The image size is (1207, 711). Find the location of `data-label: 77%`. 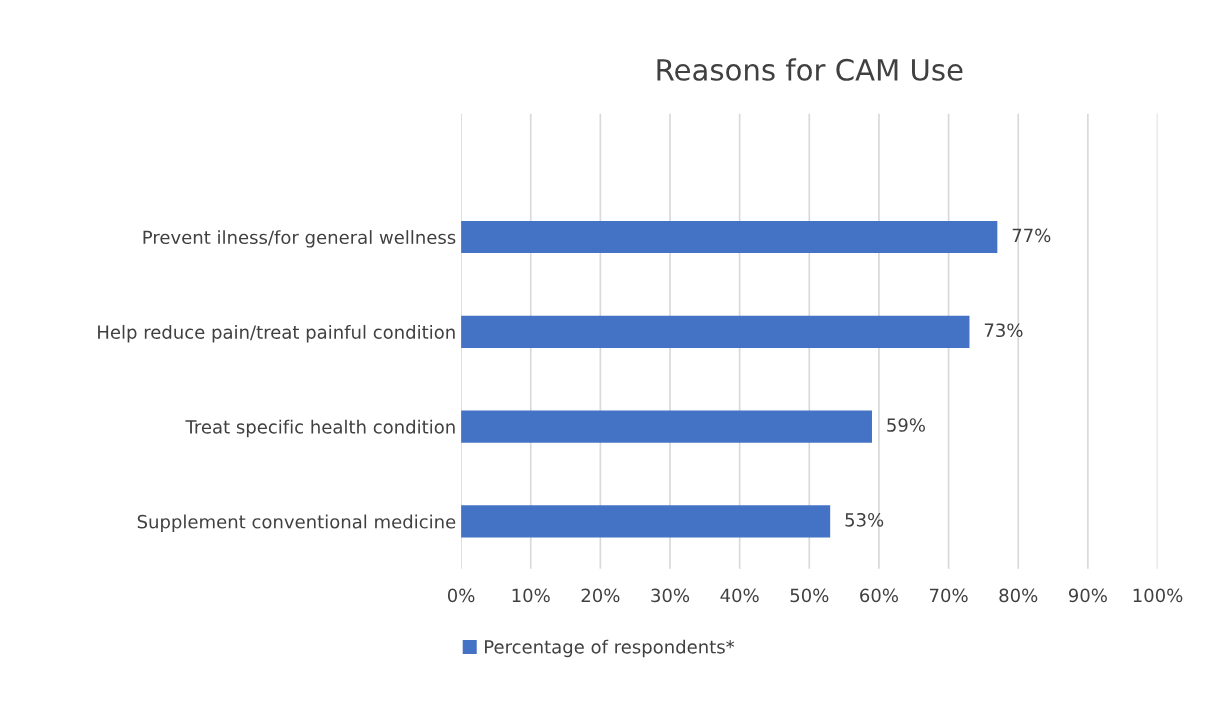

data-label: 77% is located at coordinates (1031, 235).